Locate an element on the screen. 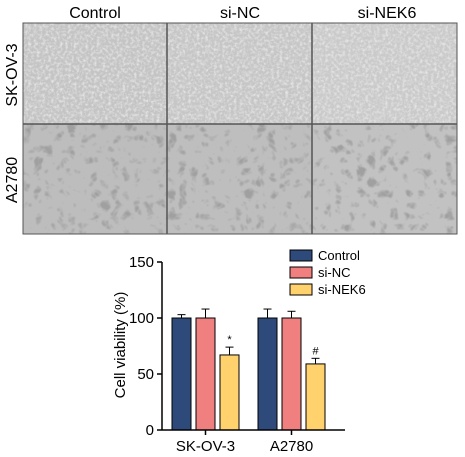 The height and width of the screenshot is (457, 465). column-label-si-nc: si-NC is located at coordinates (240, 13).